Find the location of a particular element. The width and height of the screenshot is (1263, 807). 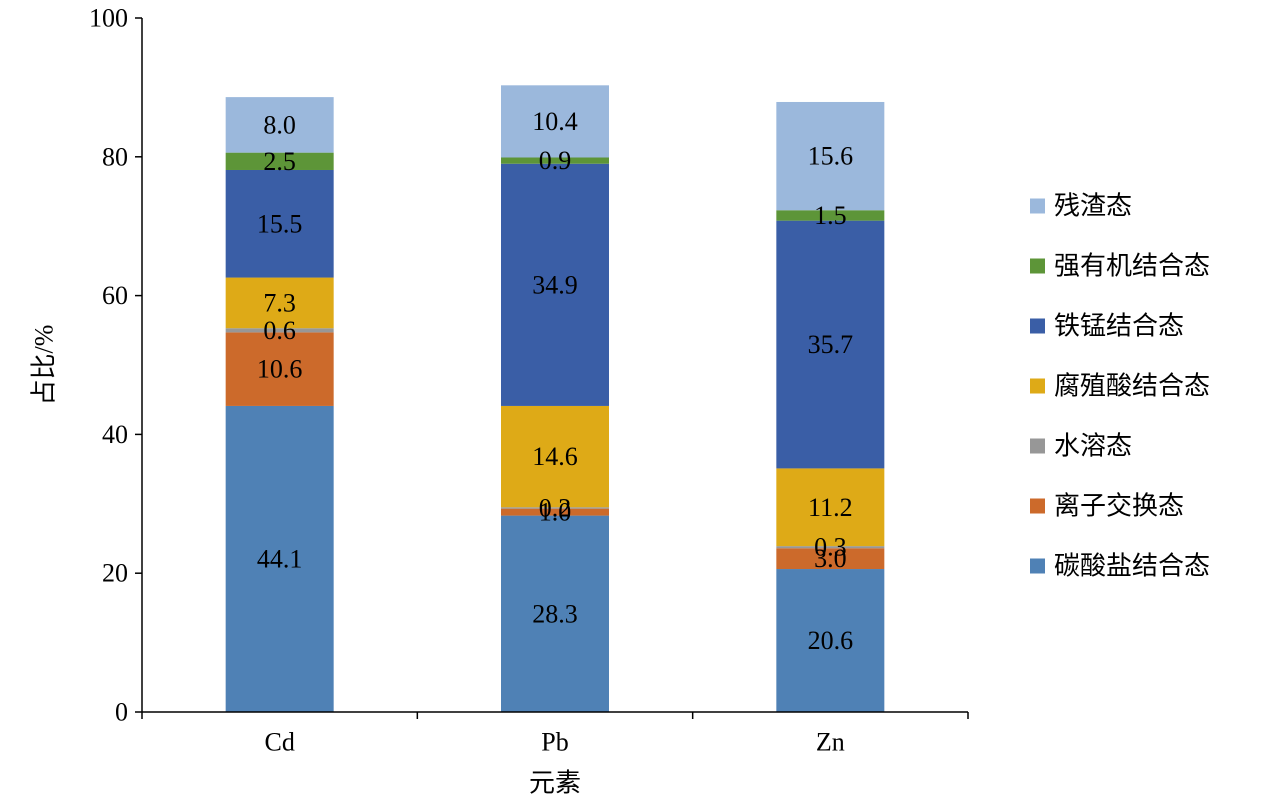

data-label: 20.6 is located at coordinates (831, 640).